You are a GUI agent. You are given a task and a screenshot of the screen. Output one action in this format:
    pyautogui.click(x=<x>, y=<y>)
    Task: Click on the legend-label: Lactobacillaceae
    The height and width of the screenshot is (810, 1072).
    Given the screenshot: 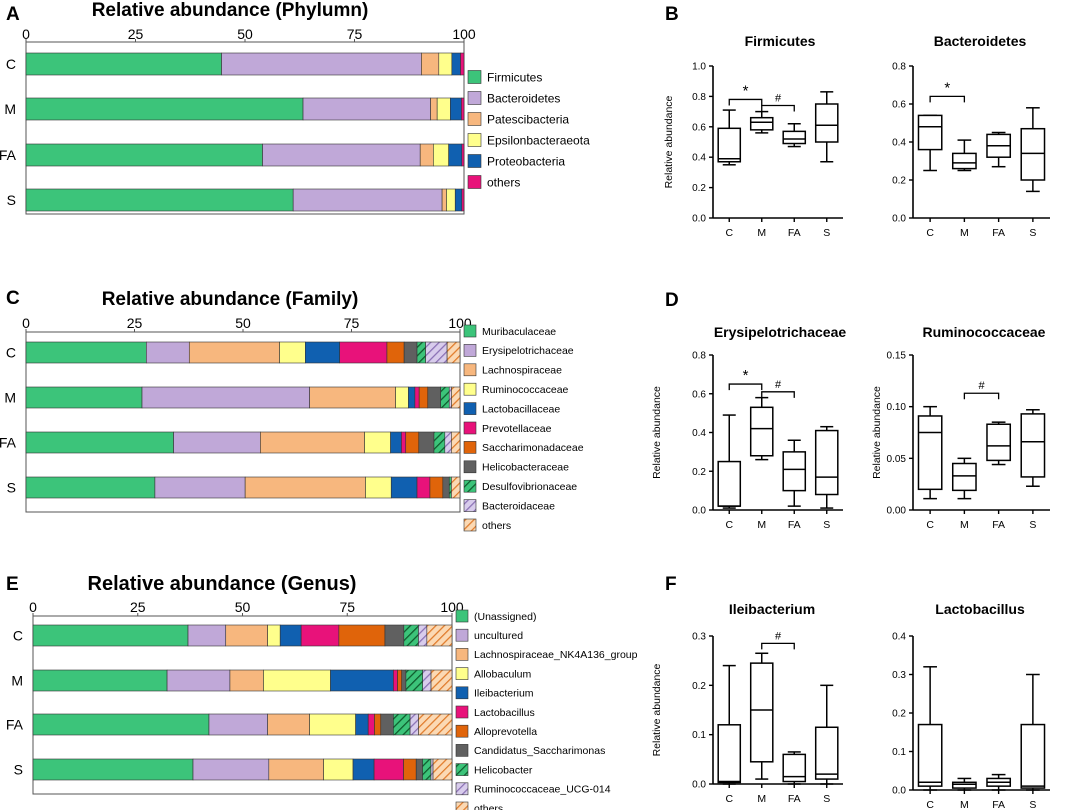 What is the action you would take?
    pyautogui.click(x=521, y=409)
    